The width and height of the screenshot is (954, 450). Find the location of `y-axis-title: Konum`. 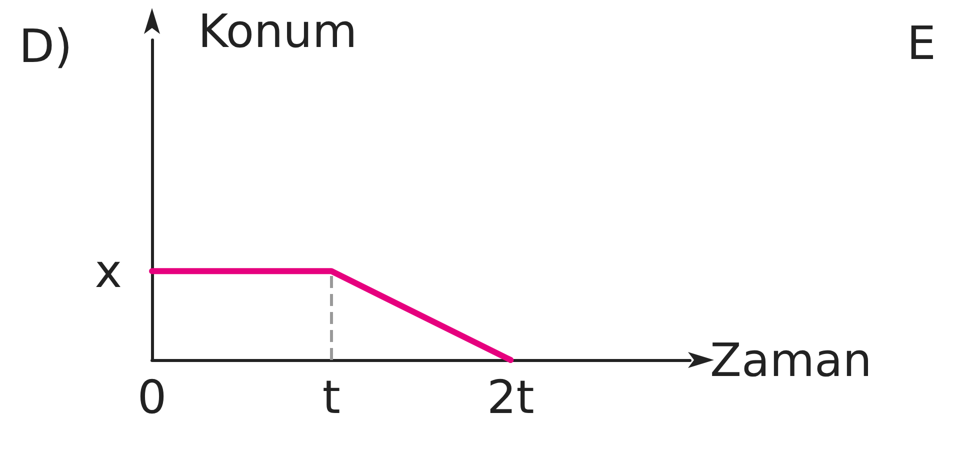

y-axis-title: Konum is located at coordinates (278, 31).